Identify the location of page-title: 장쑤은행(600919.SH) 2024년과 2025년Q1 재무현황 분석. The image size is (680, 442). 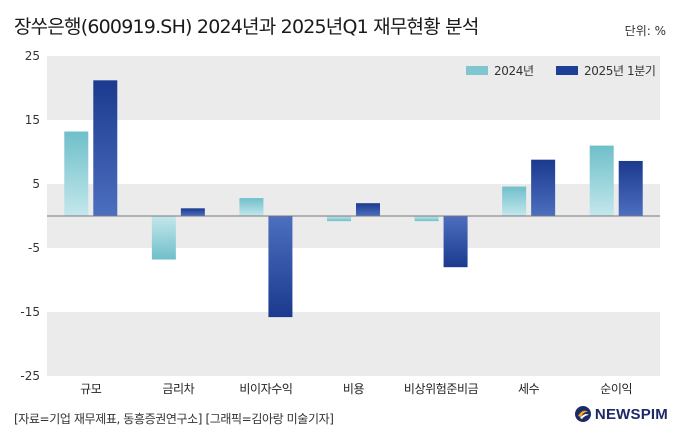
(246, 27).